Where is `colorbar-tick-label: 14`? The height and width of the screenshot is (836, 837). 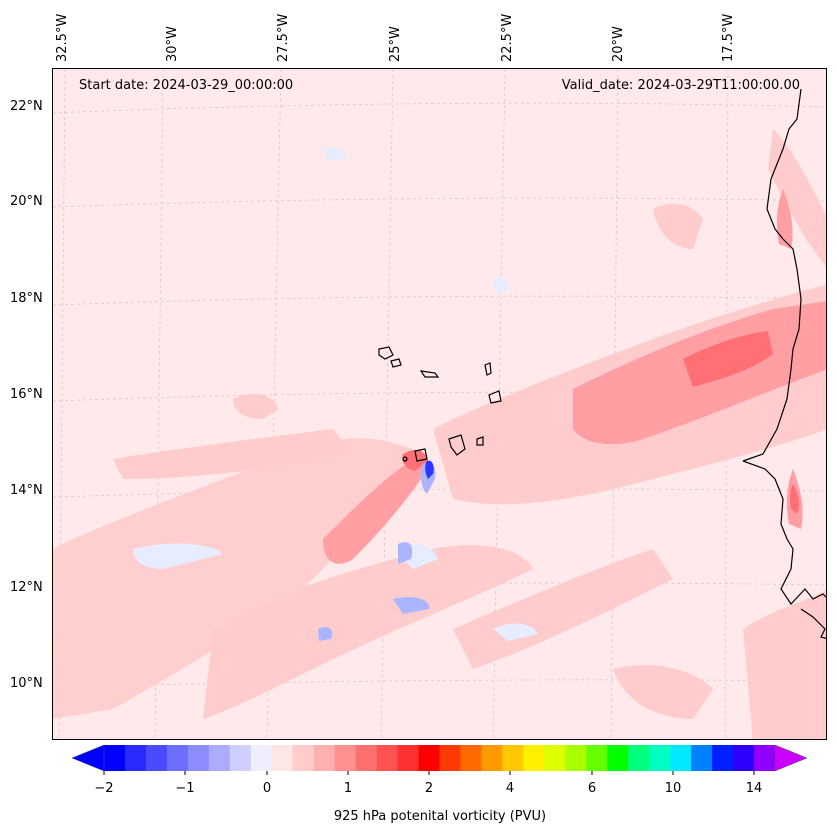 colorbar-tick-label: 14 is located at coordinates (754, 788).